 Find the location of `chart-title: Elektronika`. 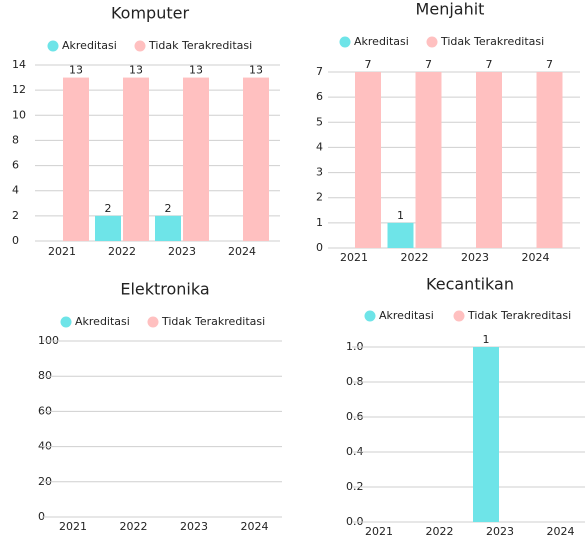

chart-title: Elektronika is located at coordinates (164, 289).